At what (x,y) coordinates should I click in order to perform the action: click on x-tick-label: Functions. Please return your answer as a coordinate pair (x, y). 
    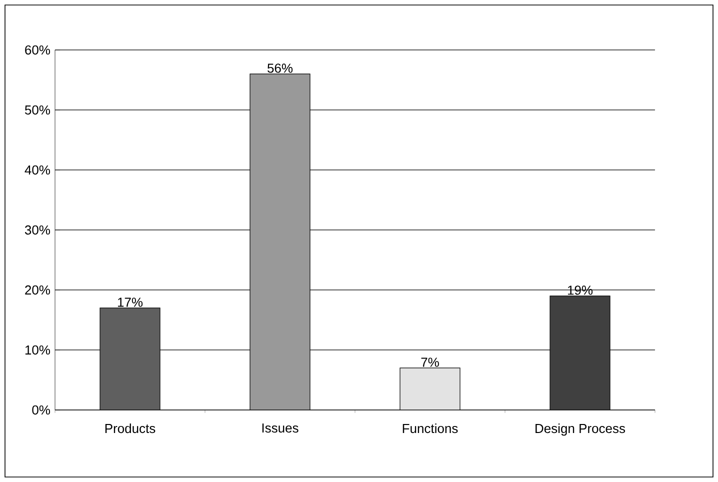
    Looking at the image, I should click on (430, 429).